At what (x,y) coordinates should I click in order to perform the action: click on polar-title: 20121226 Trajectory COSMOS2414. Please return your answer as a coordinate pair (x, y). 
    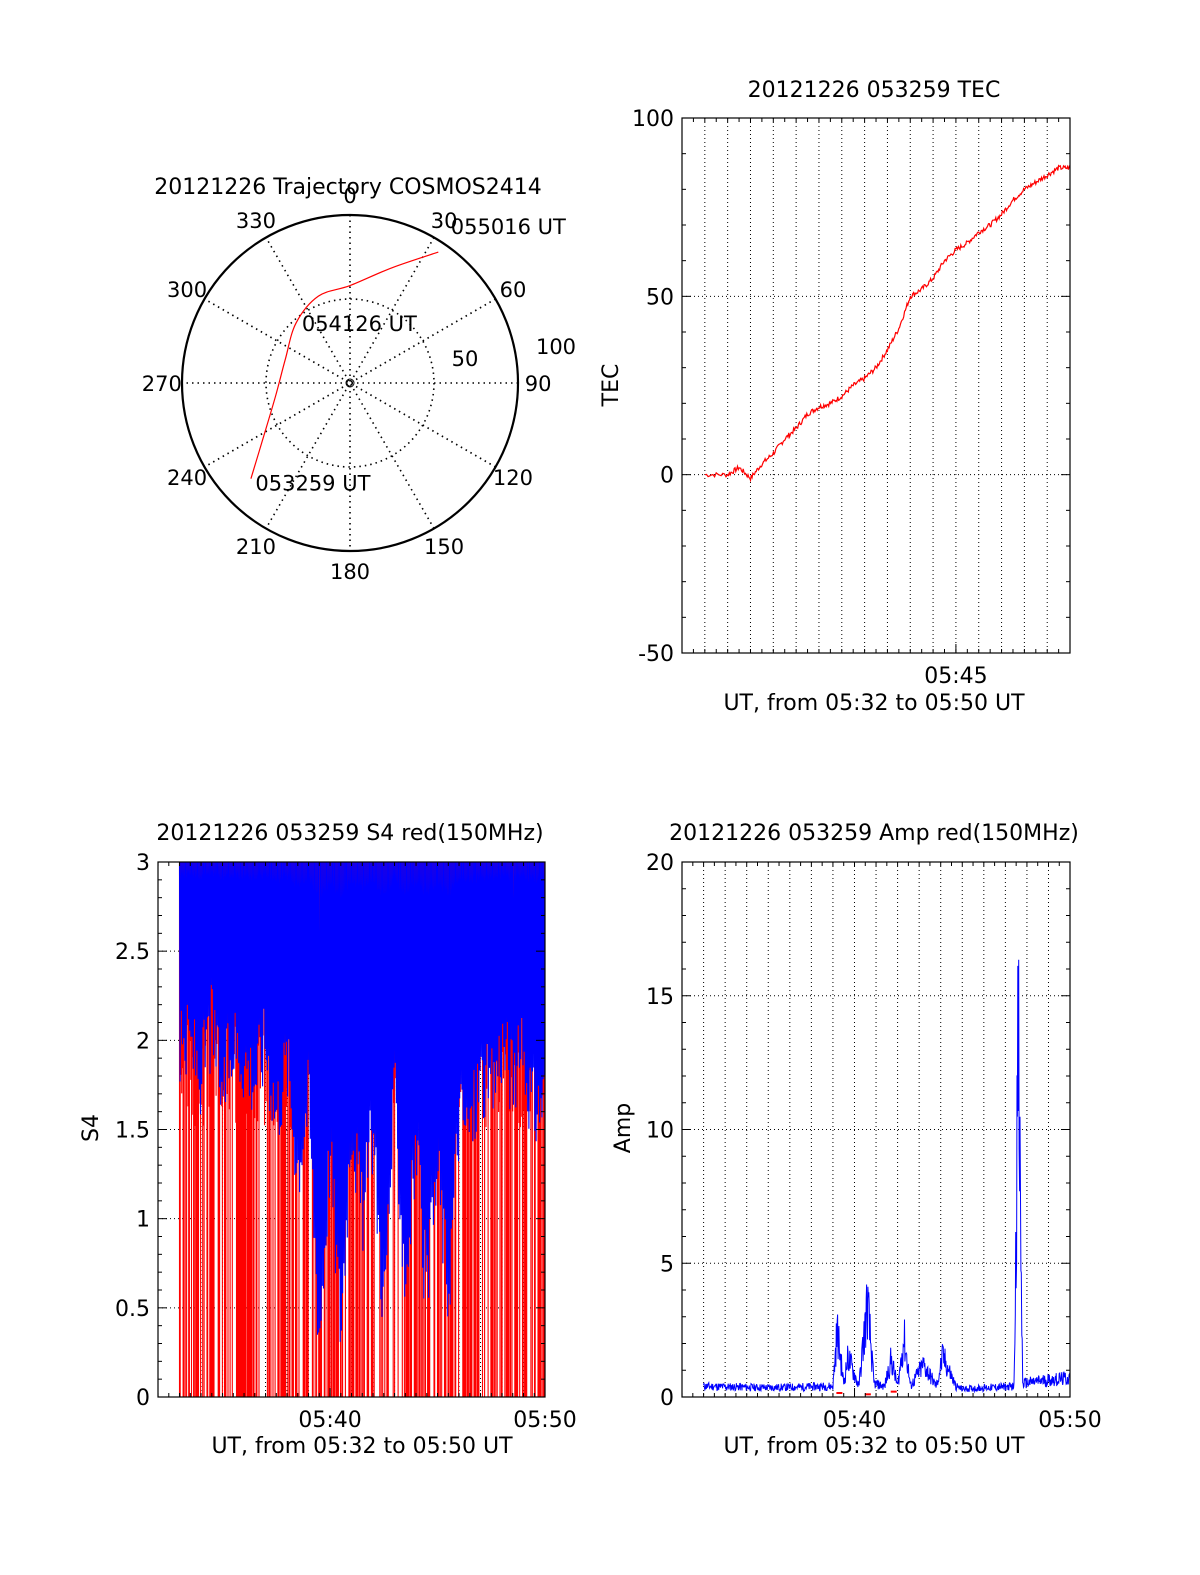
    Looking at the image, I should click on (347, 187).